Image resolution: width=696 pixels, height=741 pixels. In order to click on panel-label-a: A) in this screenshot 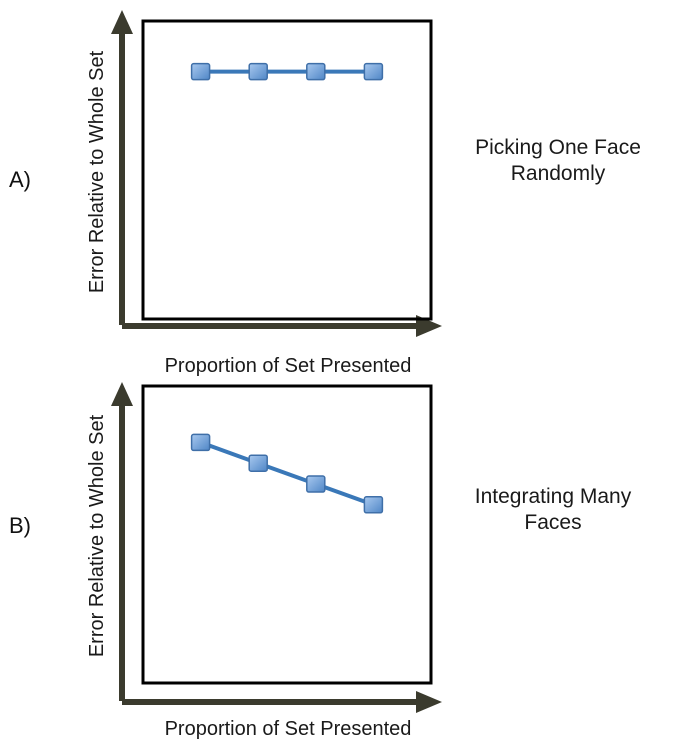, I will do `click(20, 179)`.